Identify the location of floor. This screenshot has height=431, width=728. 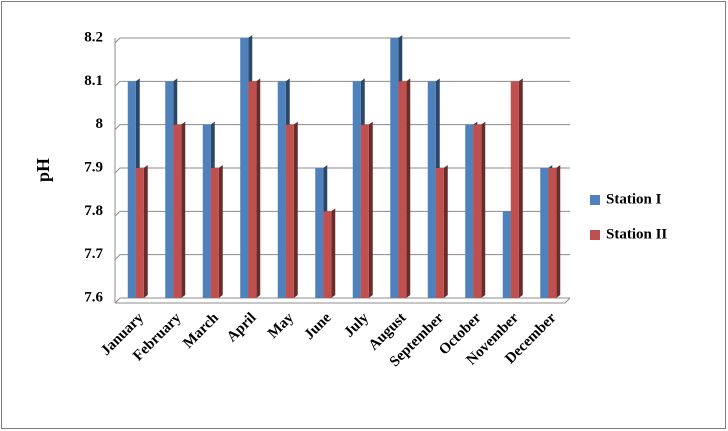
(343, 300).